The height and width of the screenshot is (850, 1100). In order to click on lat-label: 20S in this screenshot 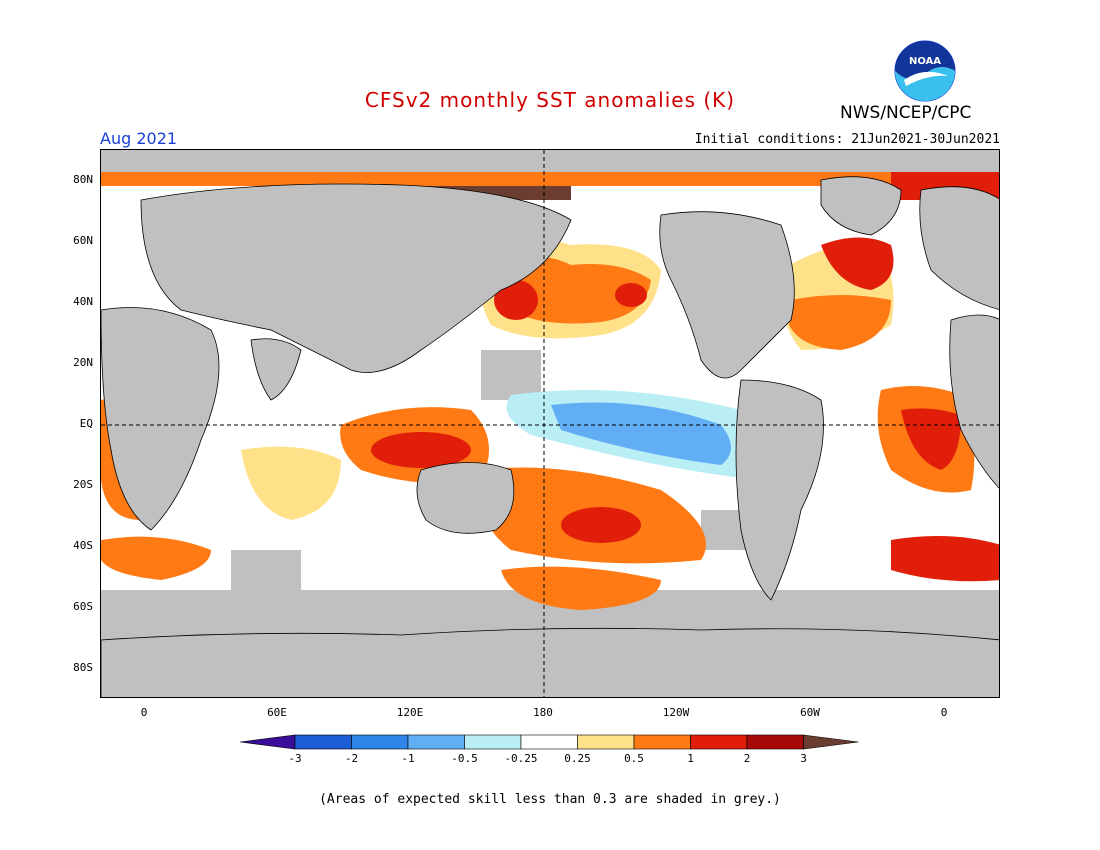, I will do `click(83, 484)`.